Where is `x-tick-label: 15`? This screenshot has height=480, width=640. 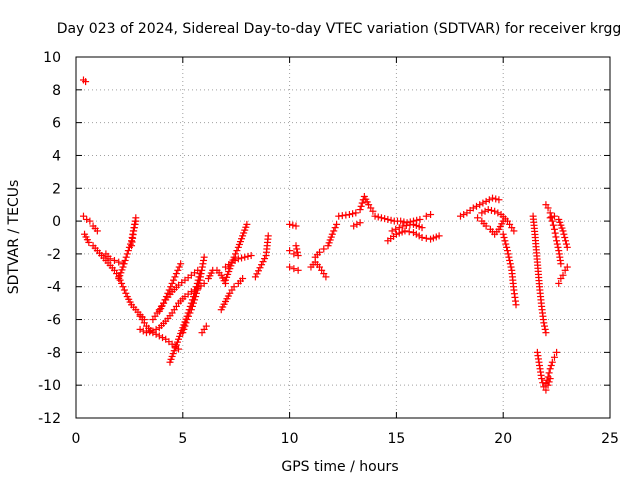
x-tick-label: 15 is located at coordinates (396, 439).